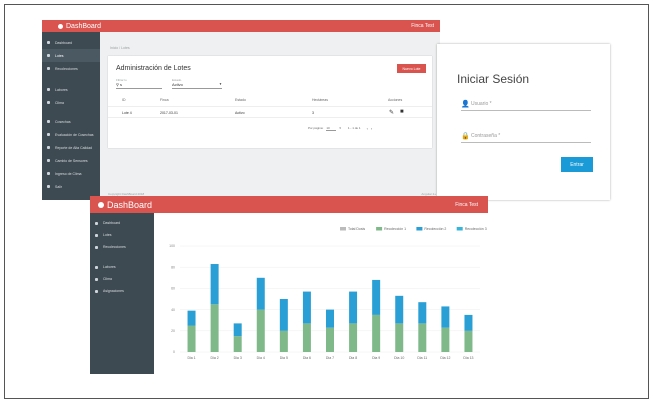 Image resolution: width=653 pixels, height=403 pixels. Describe the element at coordinates (139, 83) in the screenshot. I see `search-field: Filtrar lo ⚲ s` at that location.